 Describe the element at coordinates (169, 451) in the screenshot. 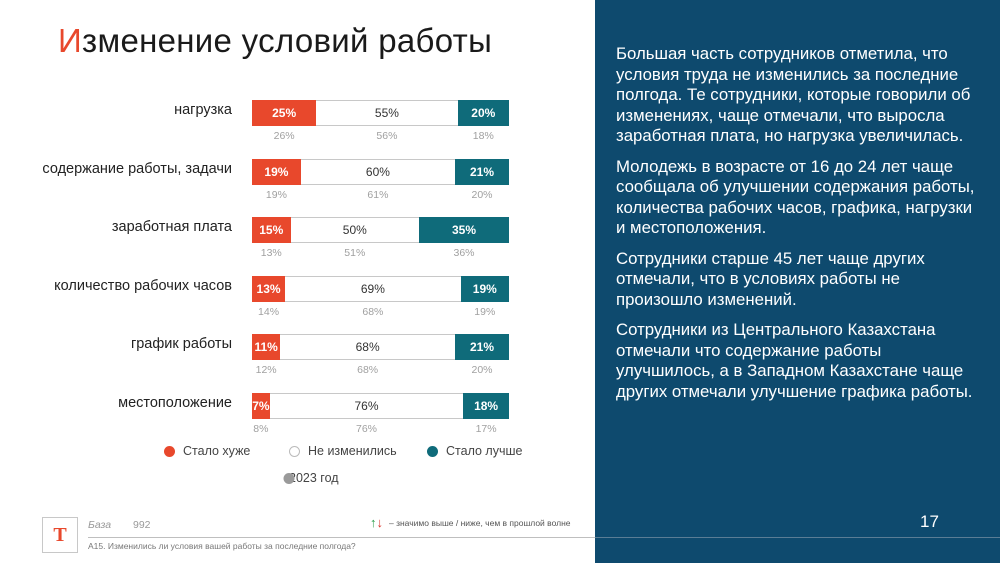

I see `legend-worse-dot-icon` at that location.